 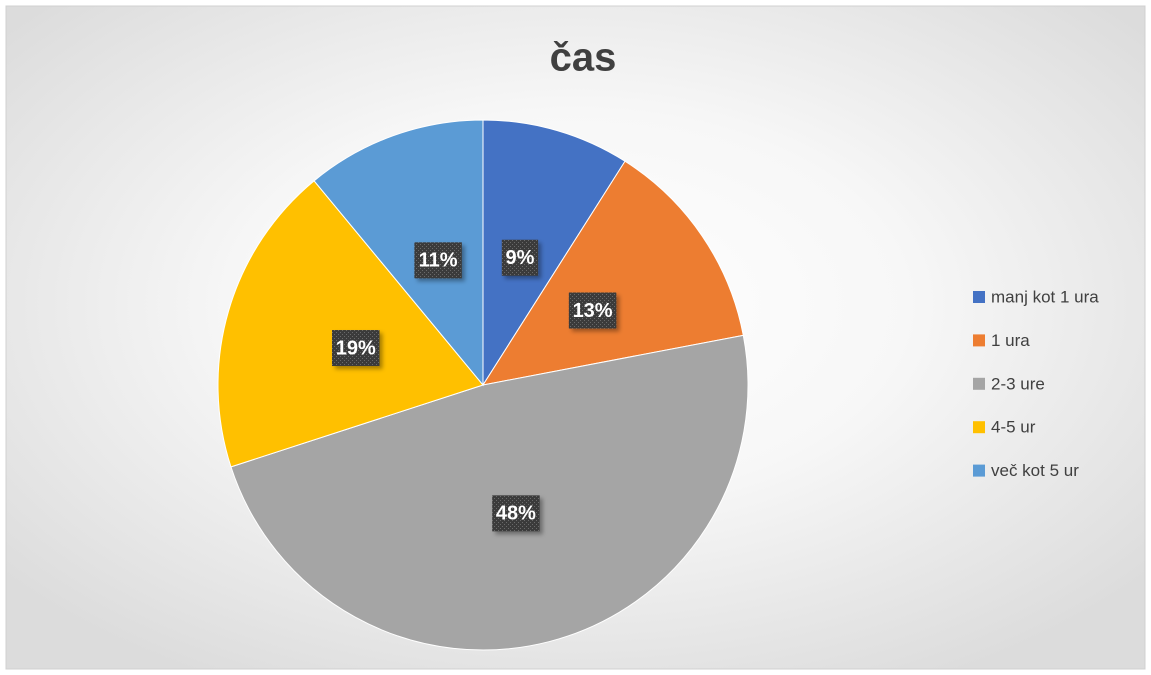 I want to click on data-labels: 9% 13% 48% 19% 11%, so click(x=474, y=385).